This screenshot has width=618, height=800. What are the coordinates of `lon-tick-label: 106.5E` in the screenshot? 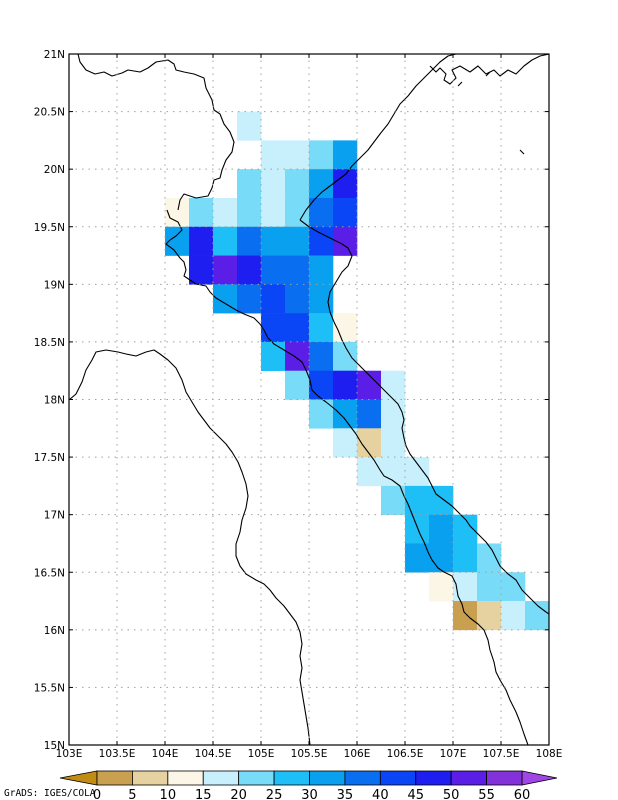 It's located at (405, 754).